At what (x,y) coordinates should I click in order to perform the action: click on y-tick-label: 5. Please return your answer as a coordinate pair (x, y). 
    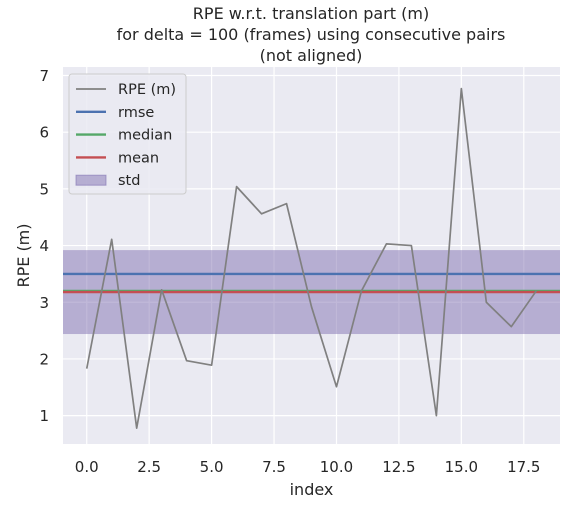
    Looking at the image, I should click on (44, 189).